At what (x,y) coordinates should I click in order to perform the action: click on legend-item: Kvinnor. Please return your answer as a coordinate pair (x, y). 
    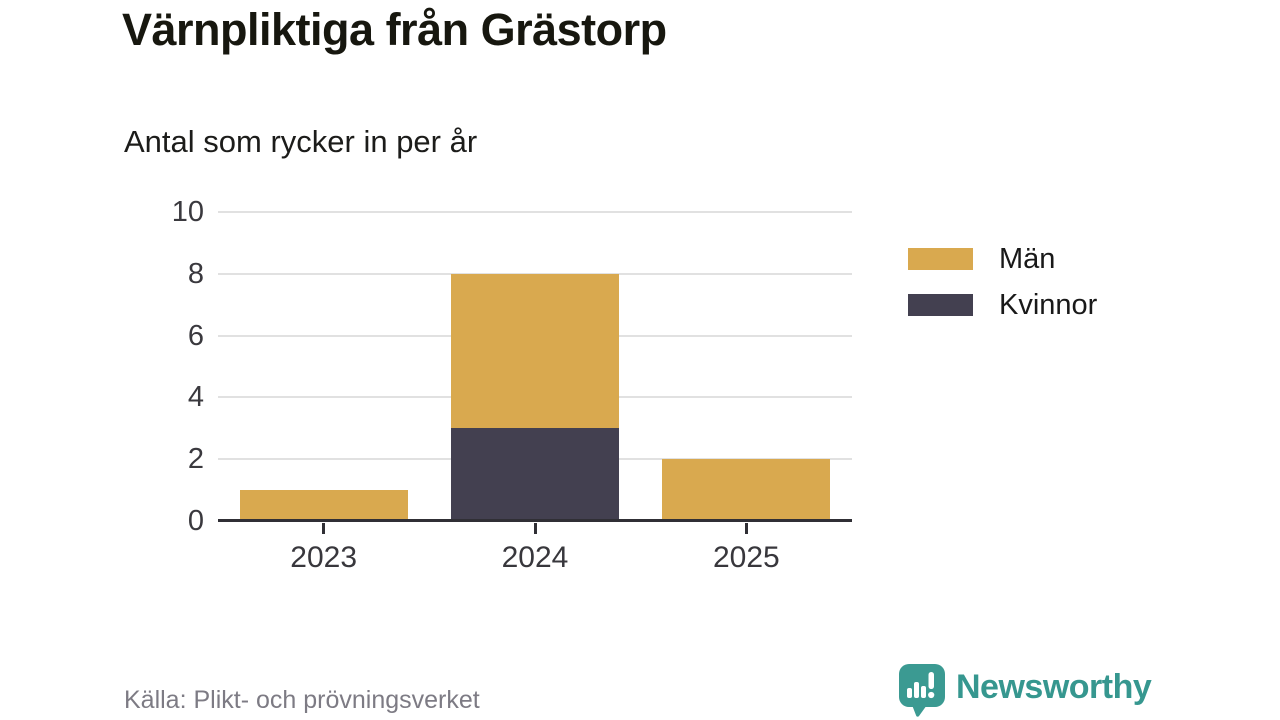
    Looking at the image, I should click on (1003, 304).